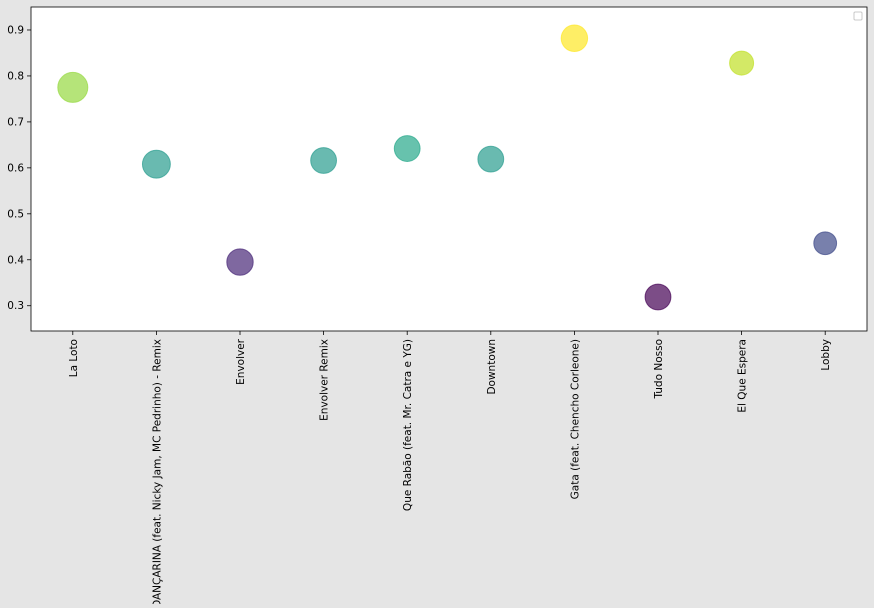 Image resolution: width=874 pixels, height=608 pixels. What do you see at coordinates (74, 358) in the screenshot?
I see `x-tick-label: La Loto` at bounding box center [74, 358].